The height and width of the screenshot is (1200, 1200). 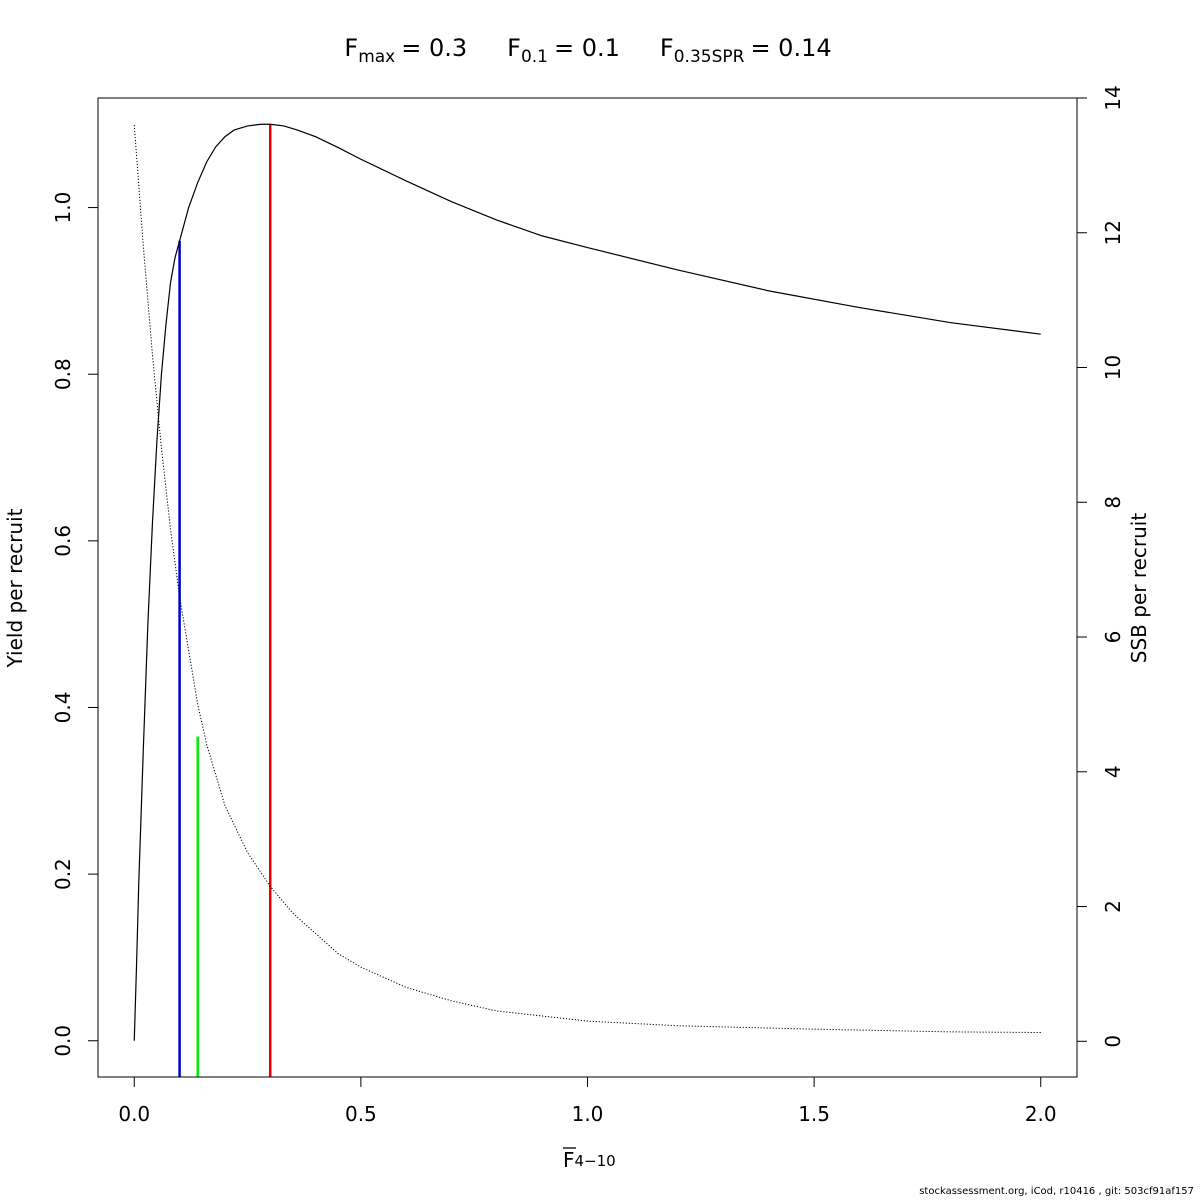 I want to click on y-left-tick-label: 0.8, so click(x=63, y=374).